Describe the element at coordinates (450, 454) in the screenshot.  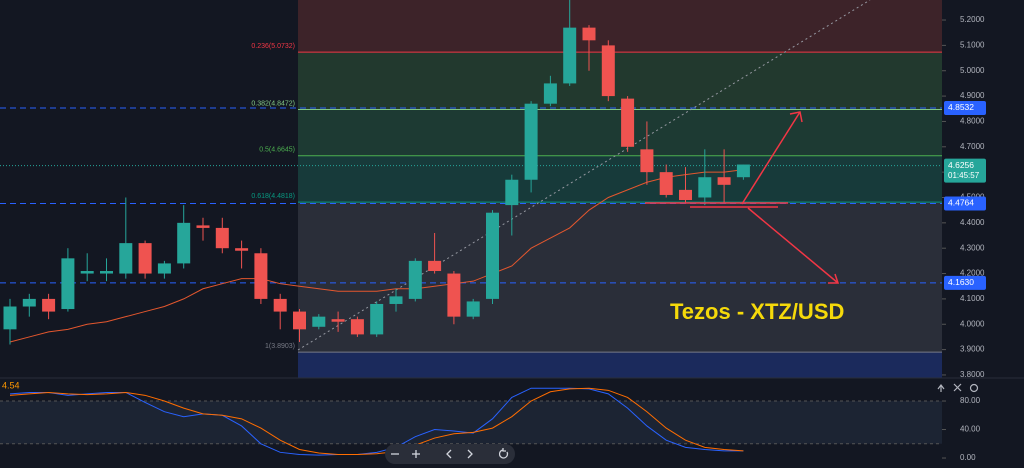
I see `zoom-controls` at that location.